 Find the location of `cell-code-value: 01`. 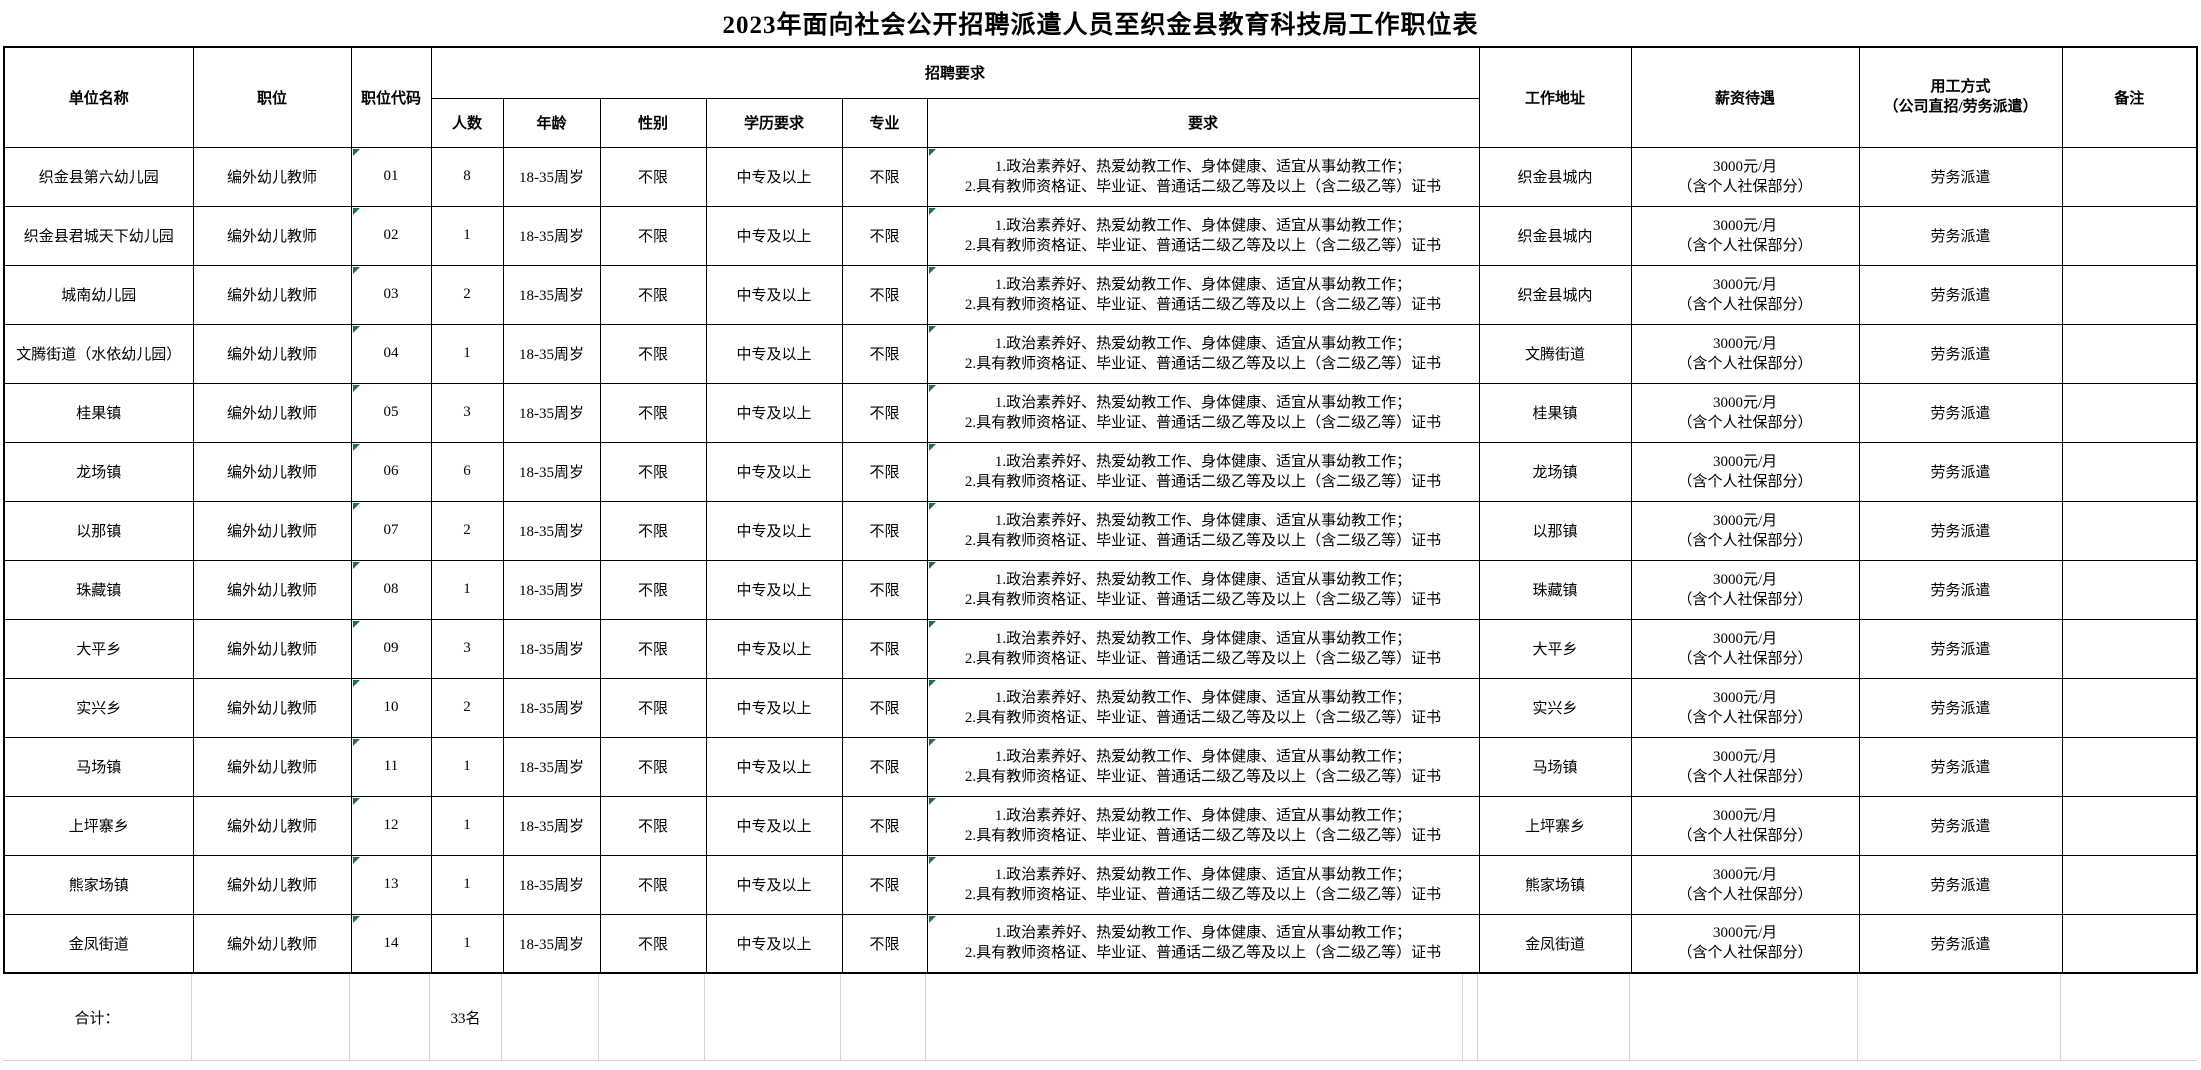

cell-code-value: 01 is located at coordinates (391, 176).